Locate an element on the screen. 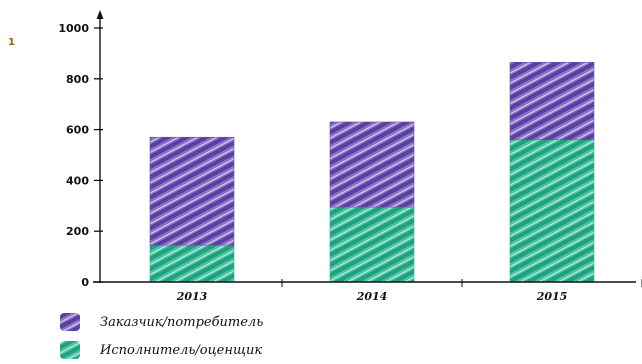 The height and width of the screenshot is (364, 642). y-axis-arrow is located at coordinates (100, 14).